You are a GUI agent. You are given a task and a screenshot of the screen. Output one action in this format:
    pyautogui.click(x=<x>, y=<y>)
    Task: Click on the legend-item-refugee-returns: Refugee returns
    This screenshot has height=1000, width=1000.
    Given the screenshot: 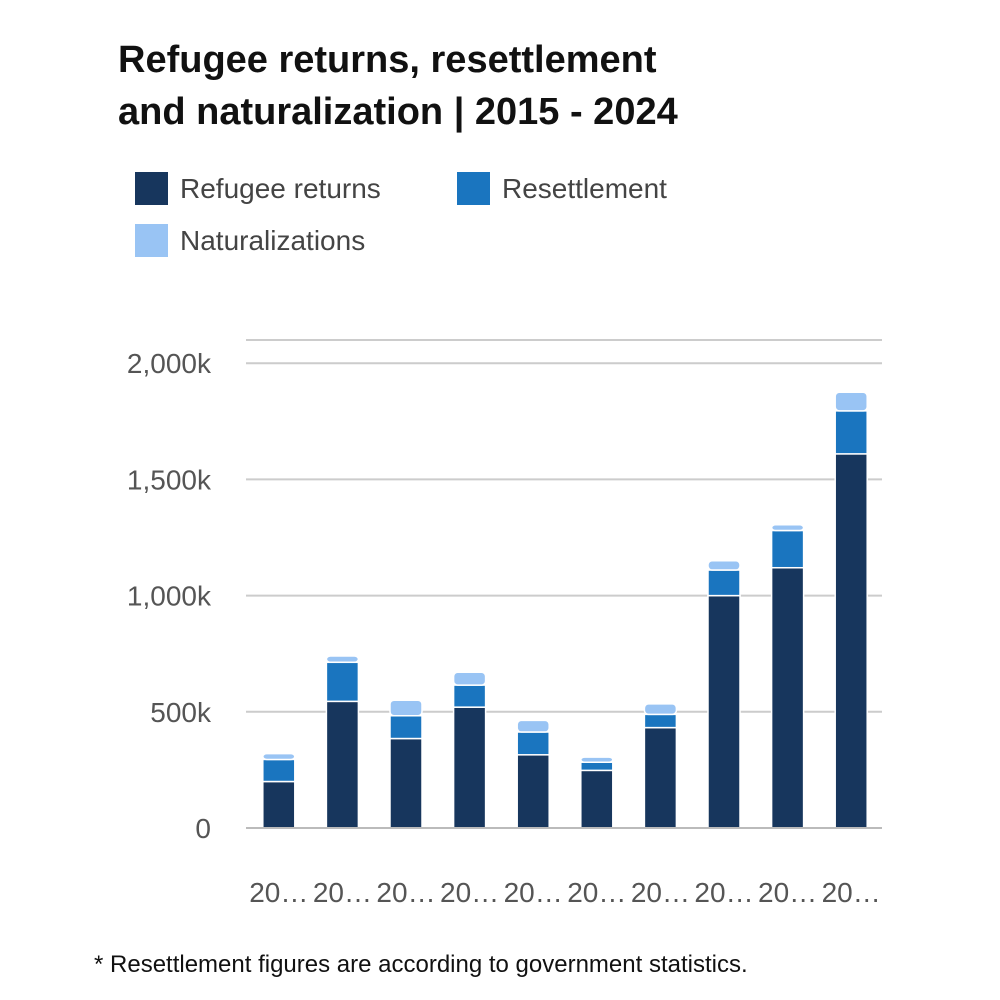 What is the action you would take?
    pyautogui.click(x=258, y=188)
    